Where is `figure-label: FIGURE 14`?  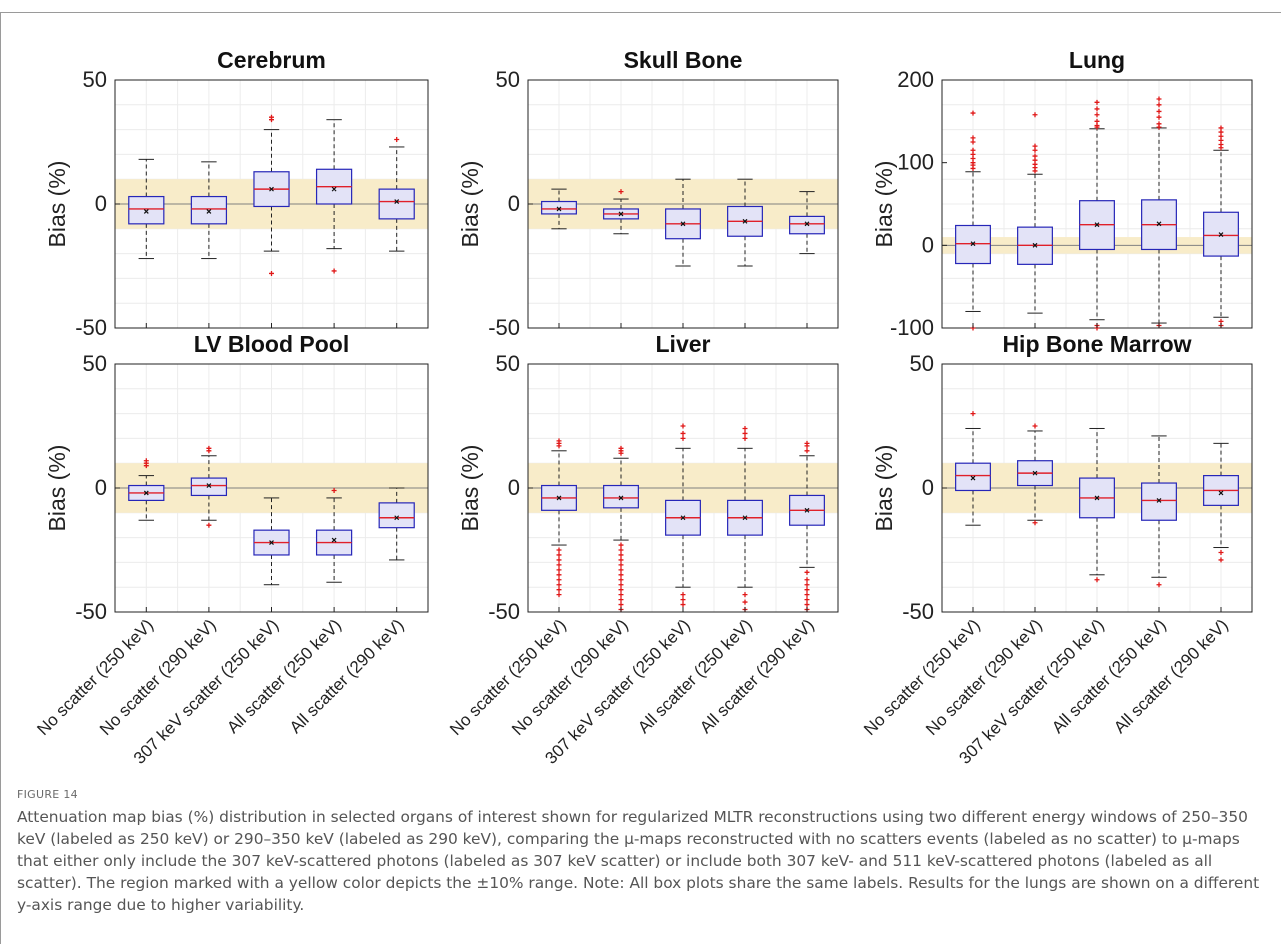
figure-label: FIGURE 14 is located at coordinates (47, 794).